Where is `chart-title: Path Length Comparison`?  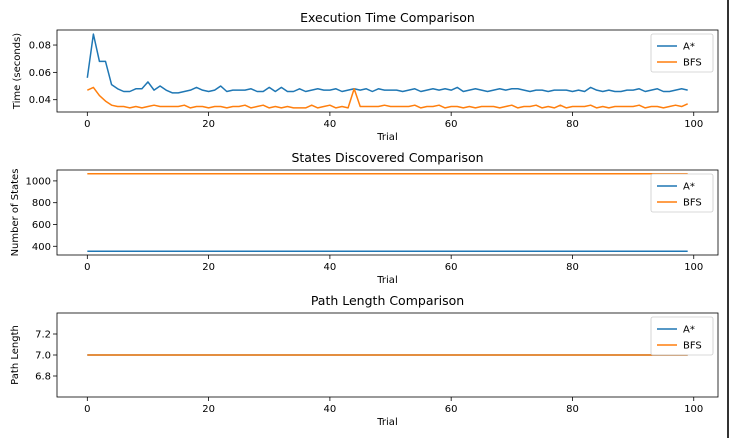
chart-title: Path Length Comparison is located at coordinates (387, 300).